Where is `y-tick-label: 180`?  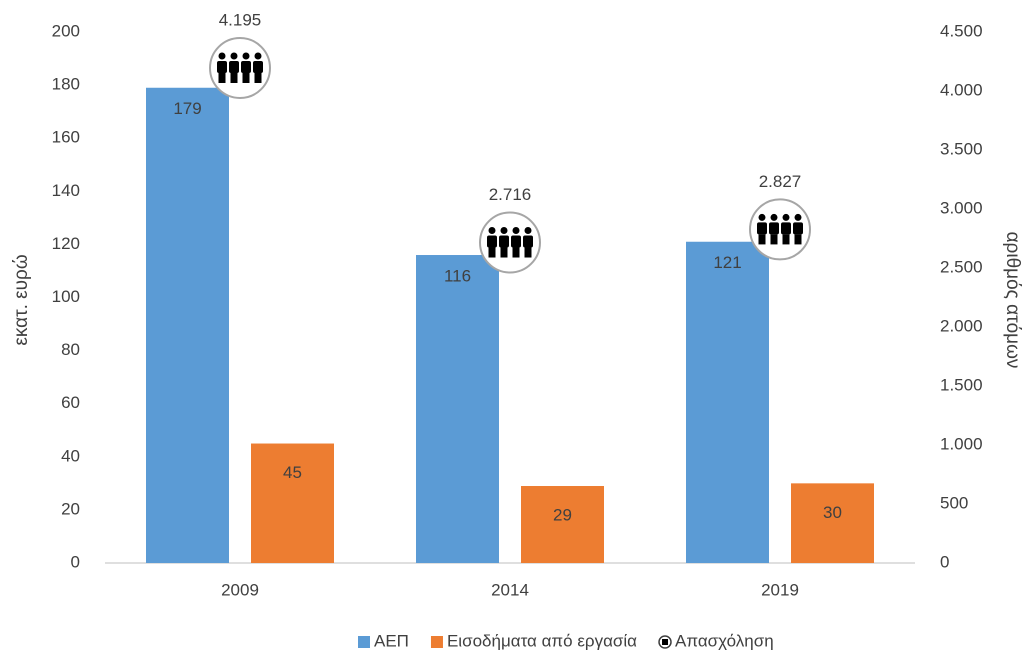 y-tick-label: 180 is located at coordinates (66, 84).